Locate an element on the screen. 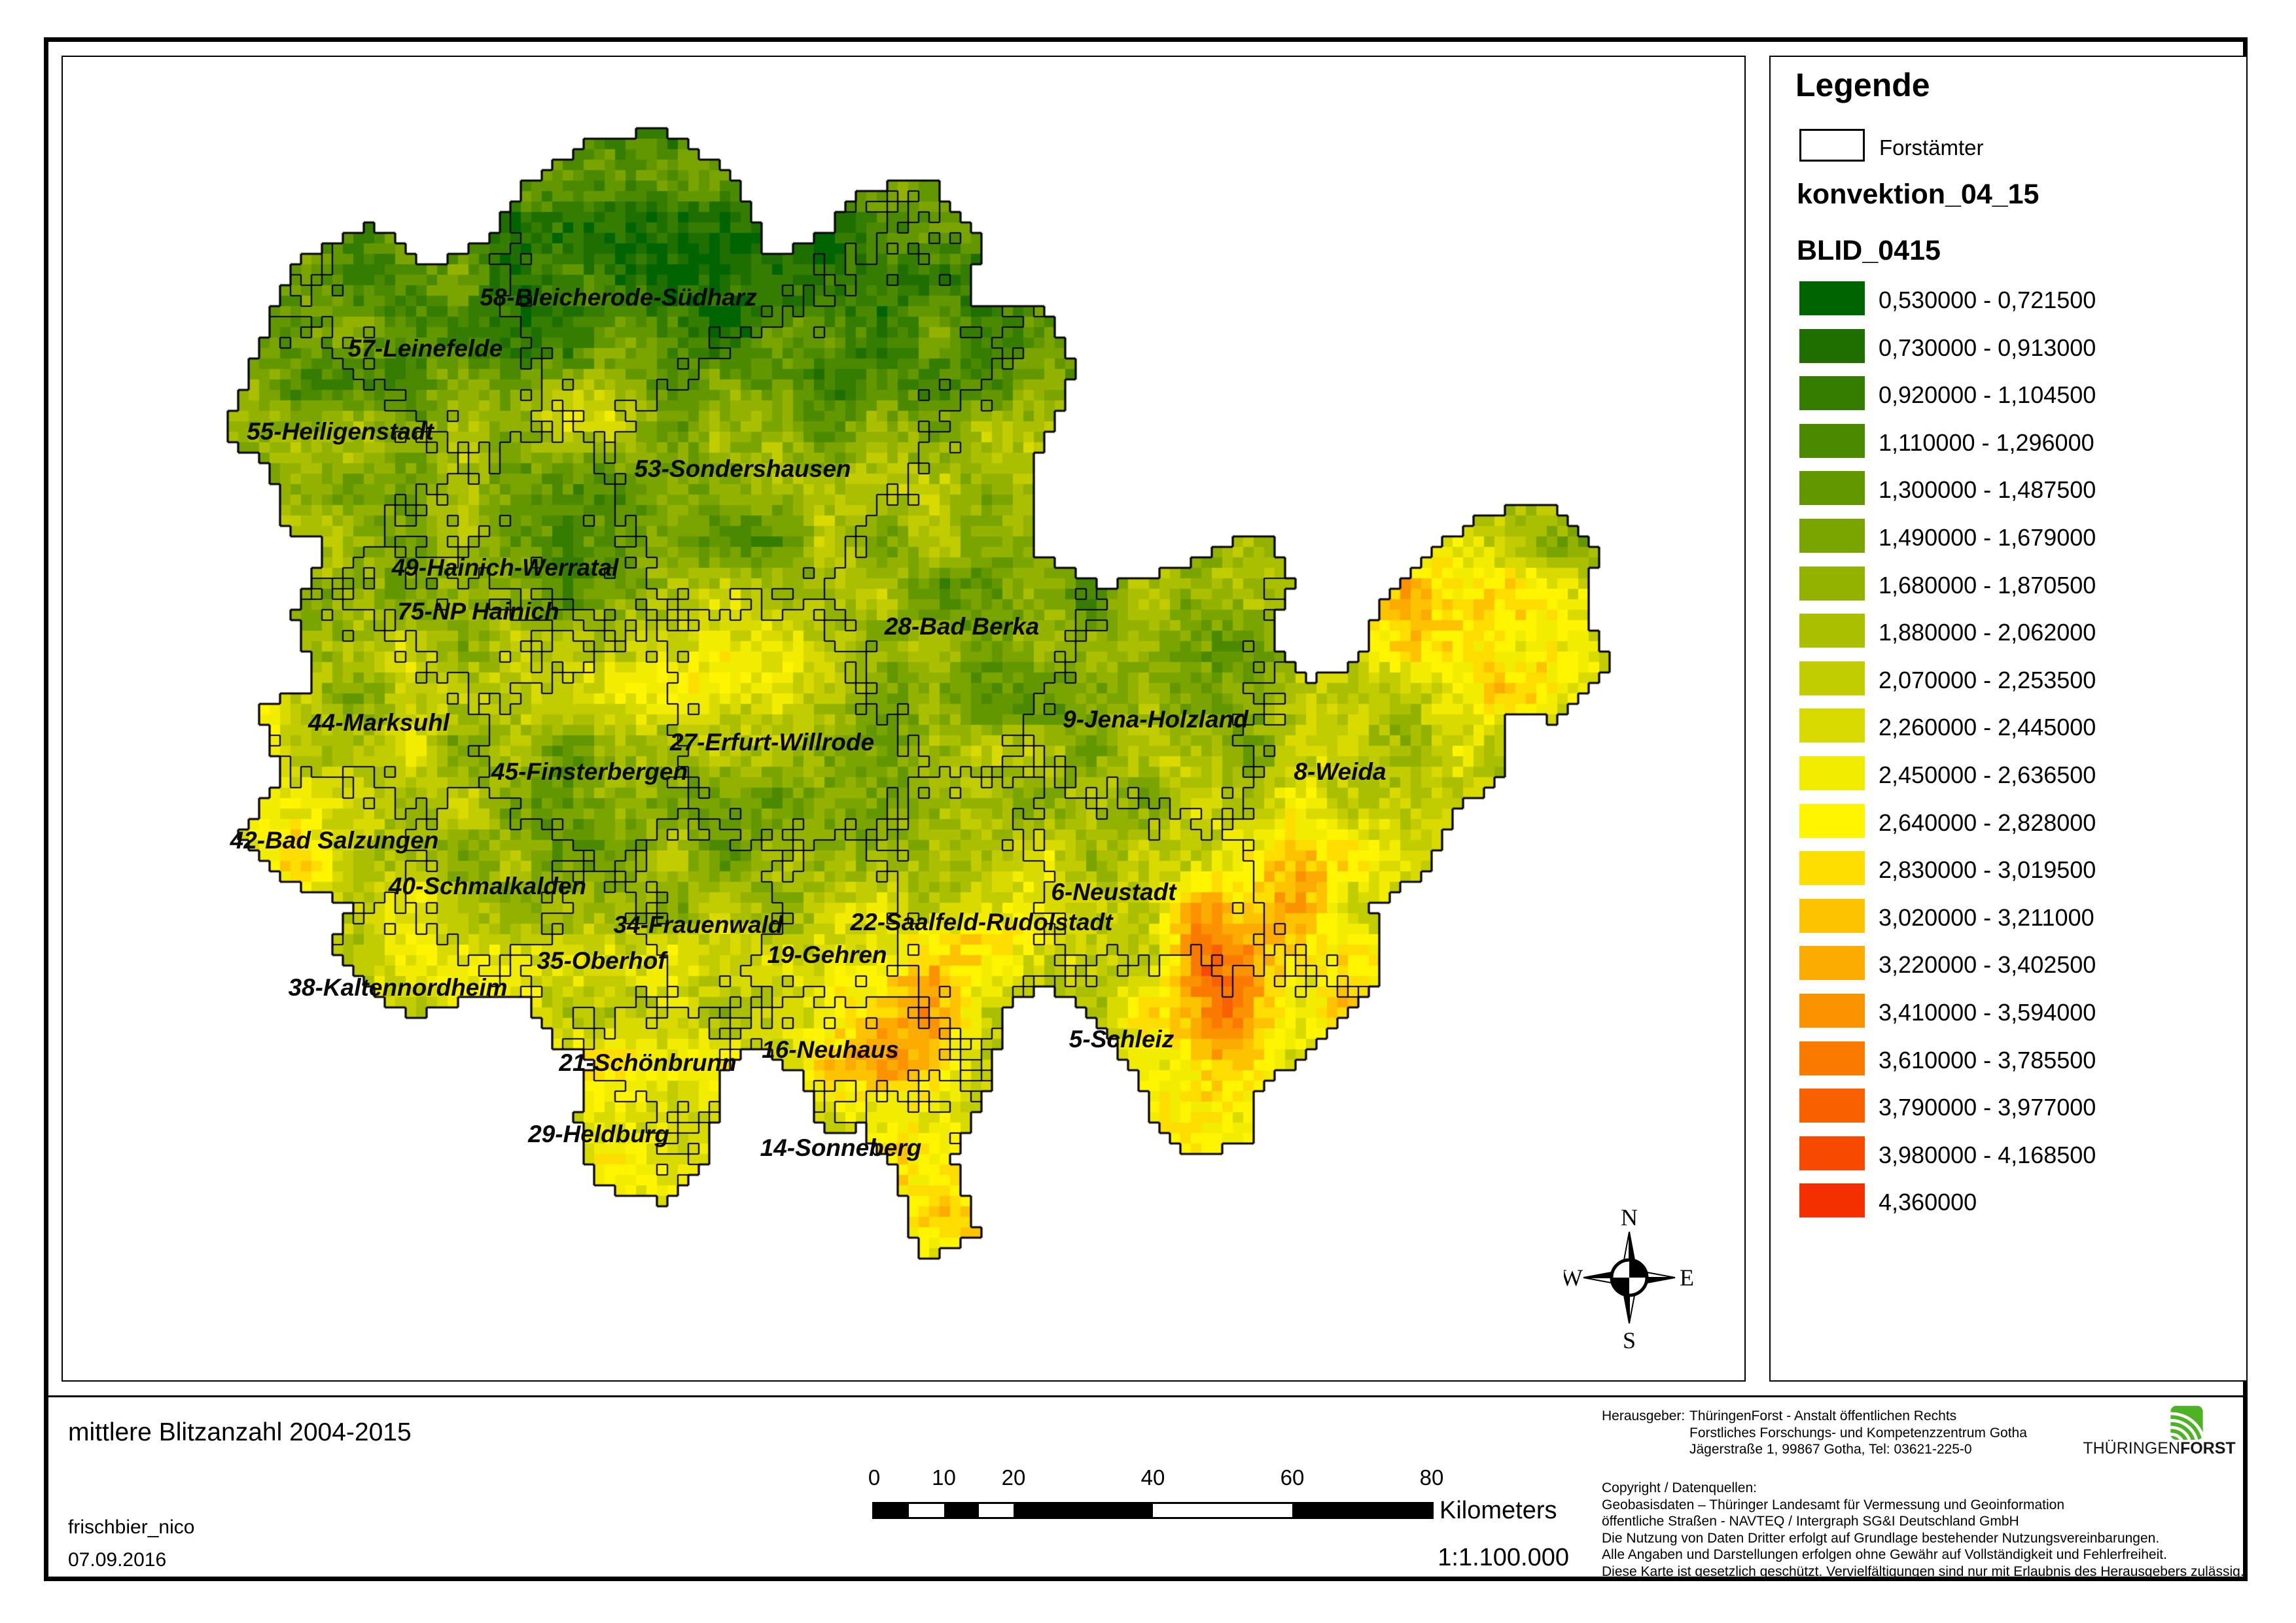 The height and width of the screenshot is (1623, 2296). district-label: 53-Sondershausen is located at coordinates (742, 469).